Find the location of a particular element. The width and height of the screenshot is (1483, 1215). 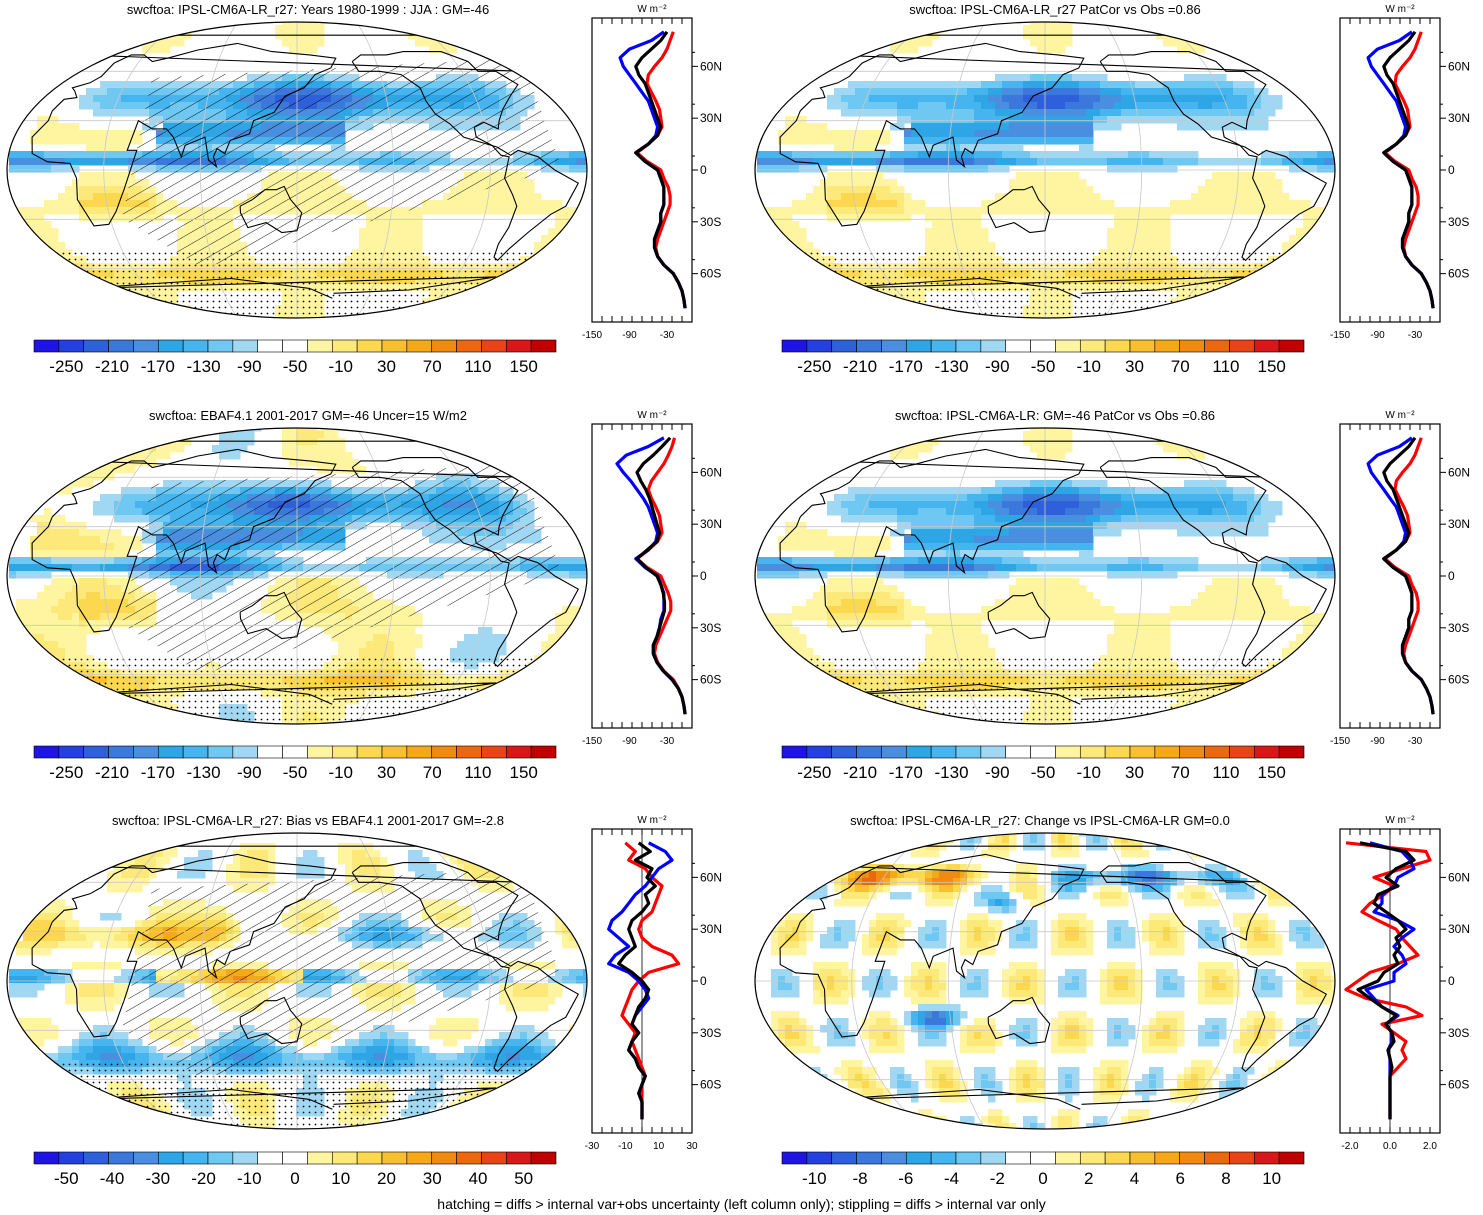

zonal-x-tick-label: -90 is located at coordinates (629, 741).